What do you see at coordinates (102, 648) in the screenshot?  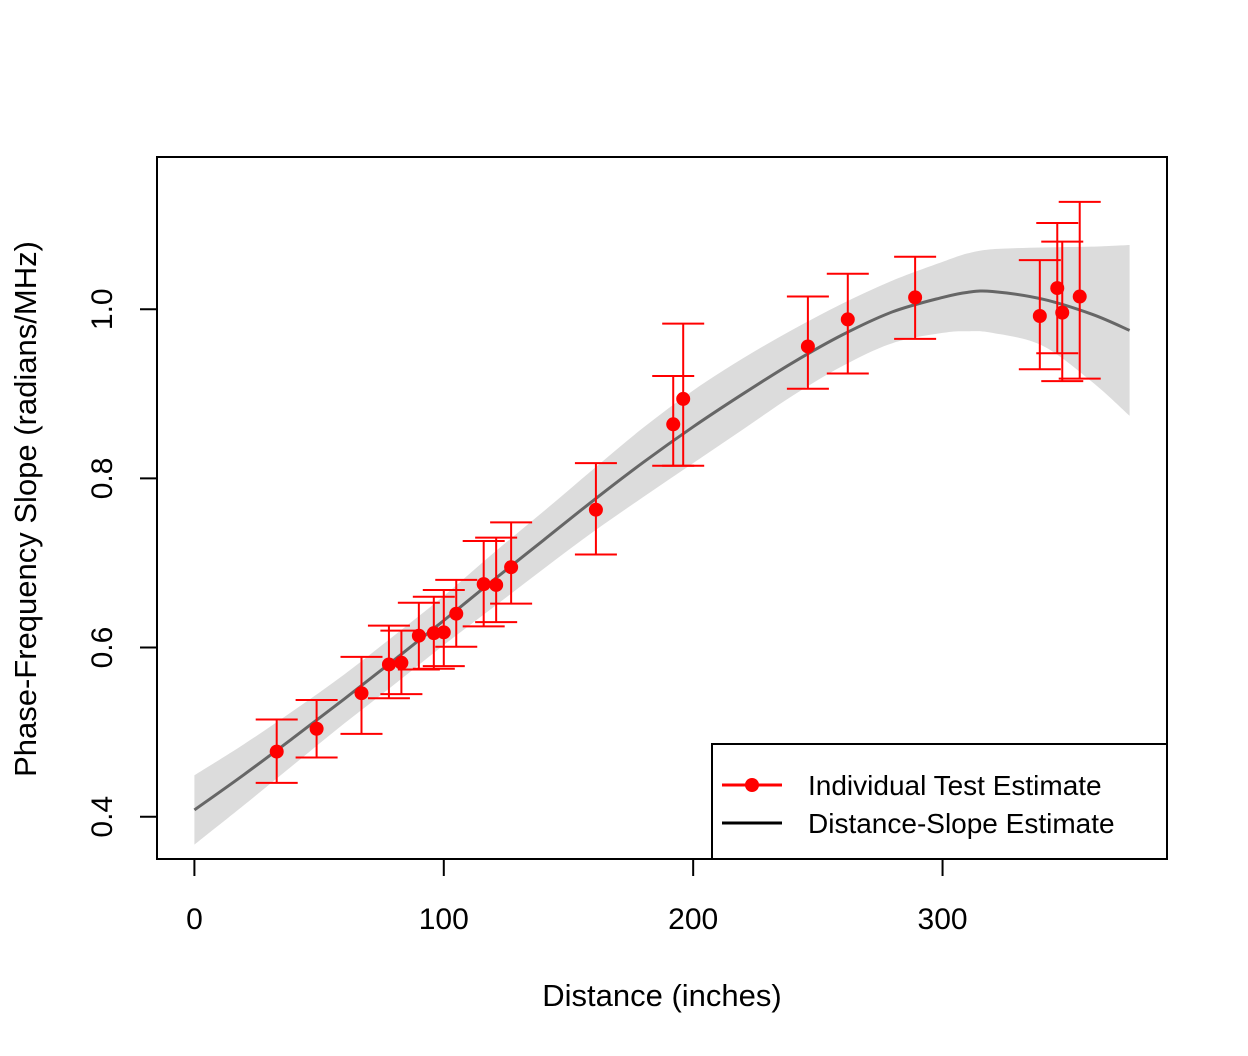 I see `y-tick-label: 0.6` at bounding box center [102, 648].